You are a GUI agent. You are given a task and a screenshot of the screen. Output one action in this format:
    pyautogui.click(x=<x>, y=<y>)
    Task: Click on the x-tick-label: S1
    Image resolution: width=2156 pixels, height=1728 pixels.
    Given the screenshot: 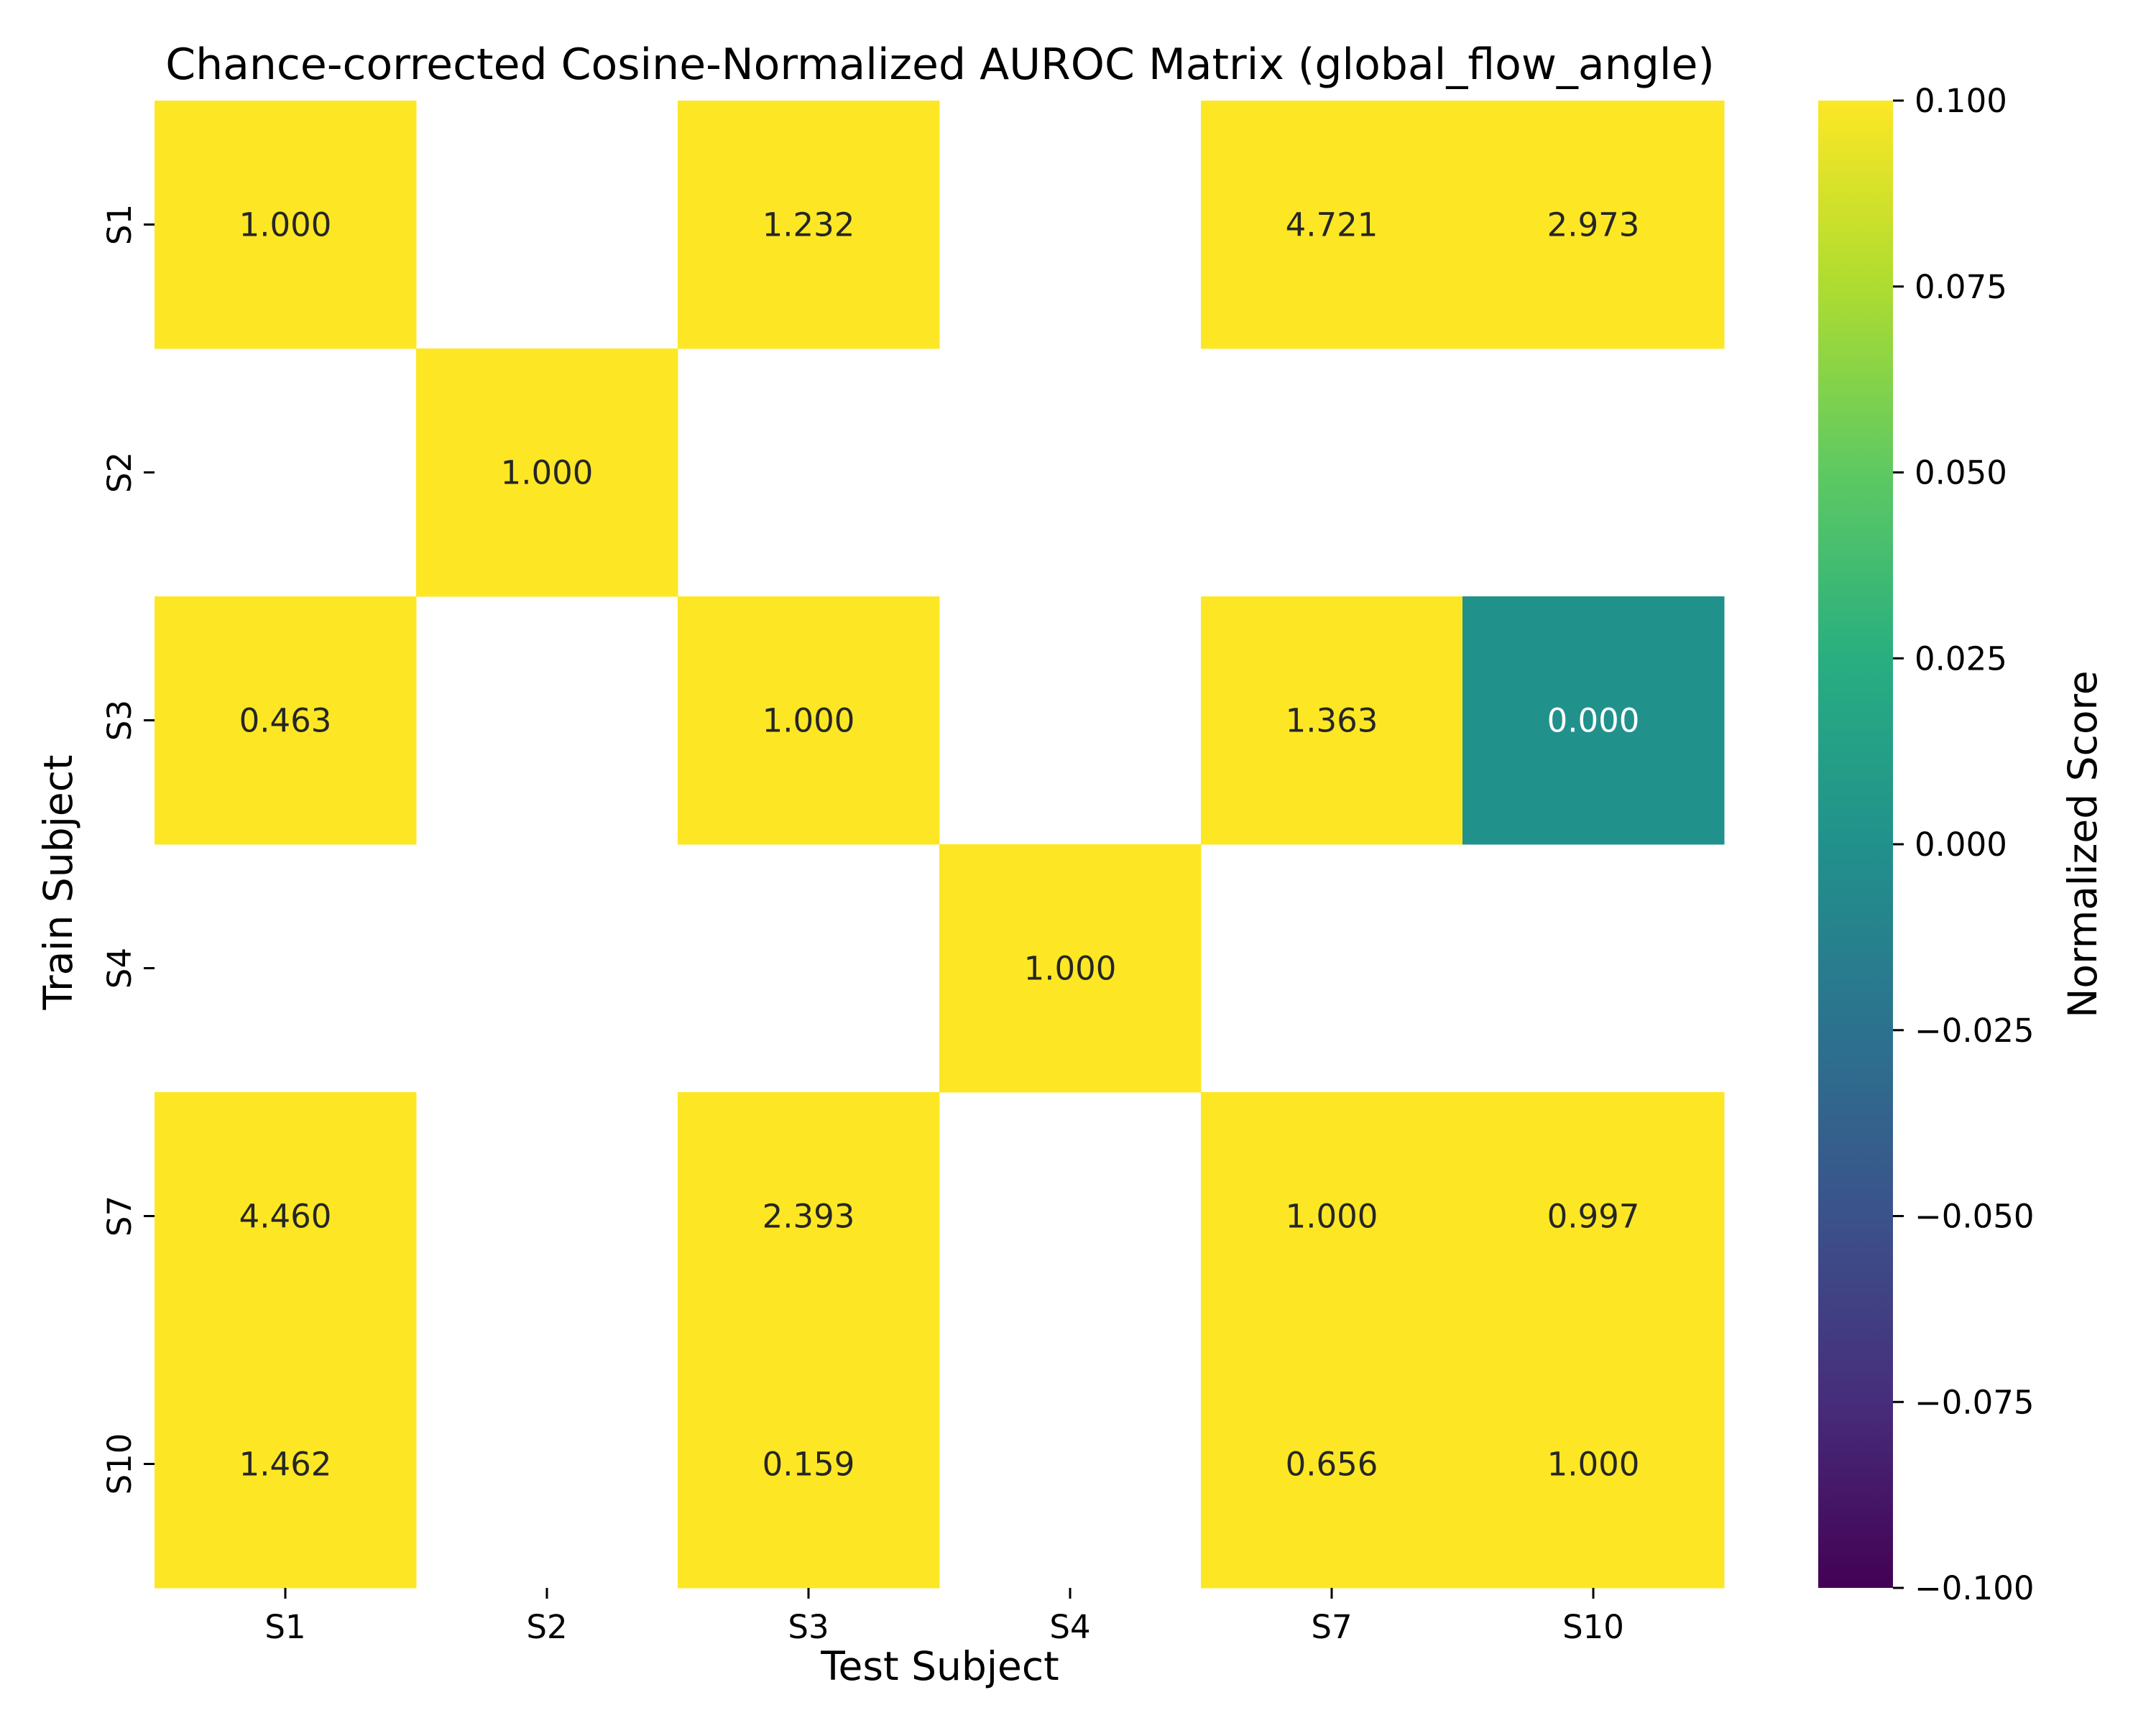 What is the action you would take?
    pyautogui.click(x=284, y=1627)
    